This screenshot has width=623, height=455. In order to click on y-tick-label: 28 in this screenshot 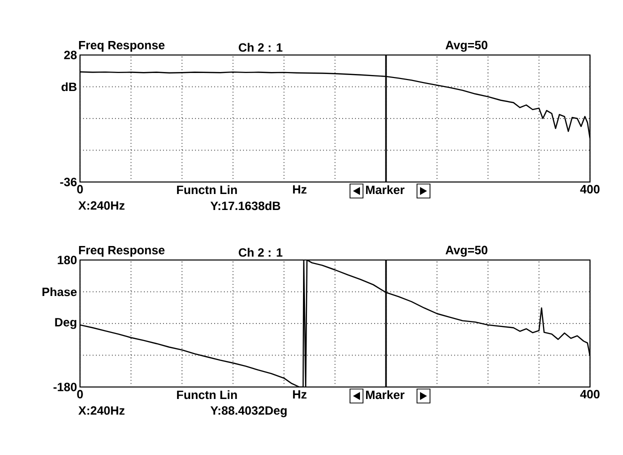, I will do `click(70, 55)`.